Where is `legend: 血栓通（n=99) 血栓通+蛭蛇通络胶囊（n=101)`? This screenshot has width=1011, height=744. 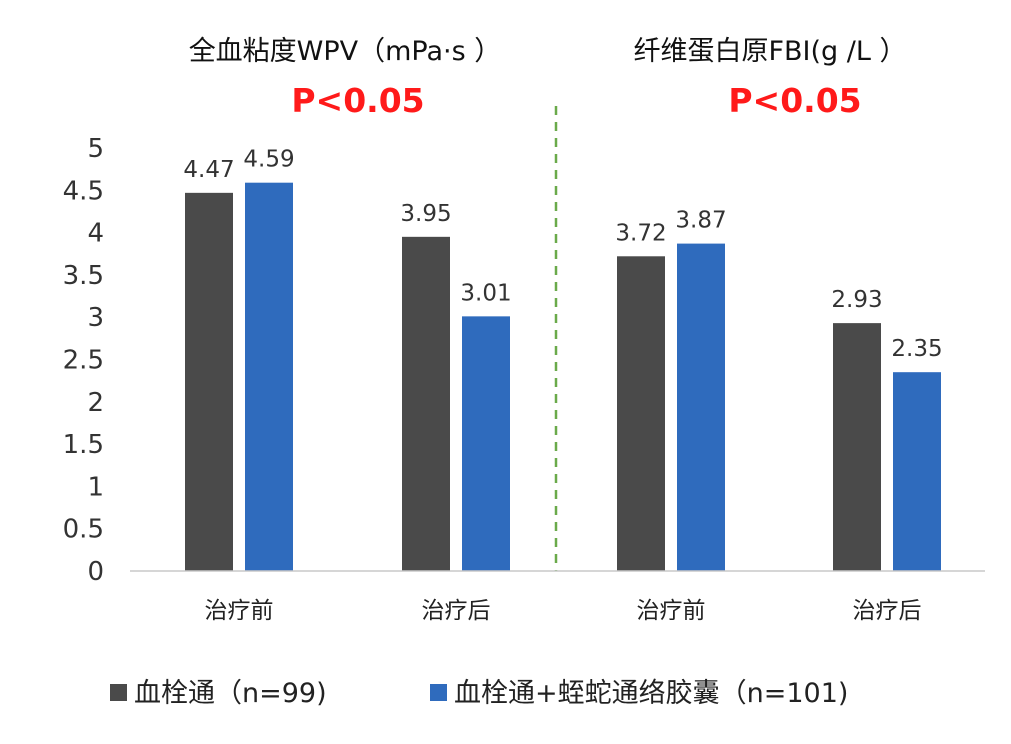 legend: 血栓通（n=99) 血栓通+蛭蛇通络胶囊（n=101) is located at coordinates (479, 693).